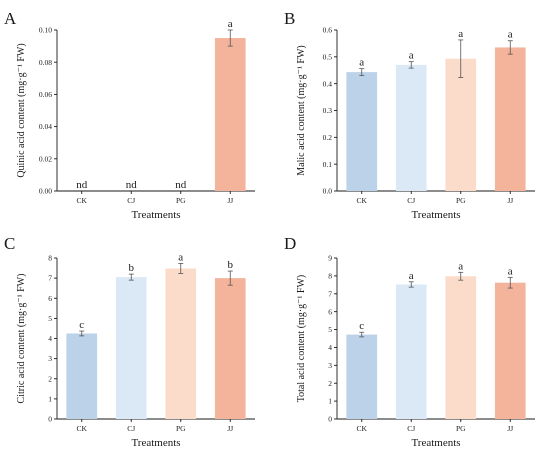 This screenshot has height=453, width=550. I want to click on y-axis-title: Total acid content (mg·g⁻¹ FW), so click(301, 339).